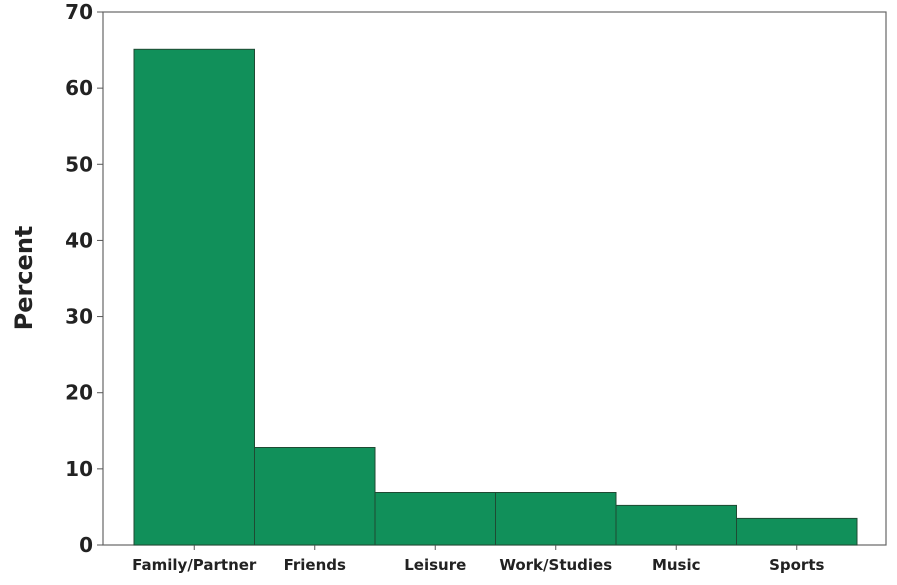 This screenshot has width=897, height=585. I want to click on x-tick-label-leisure: Leisure, so click(435, 565).